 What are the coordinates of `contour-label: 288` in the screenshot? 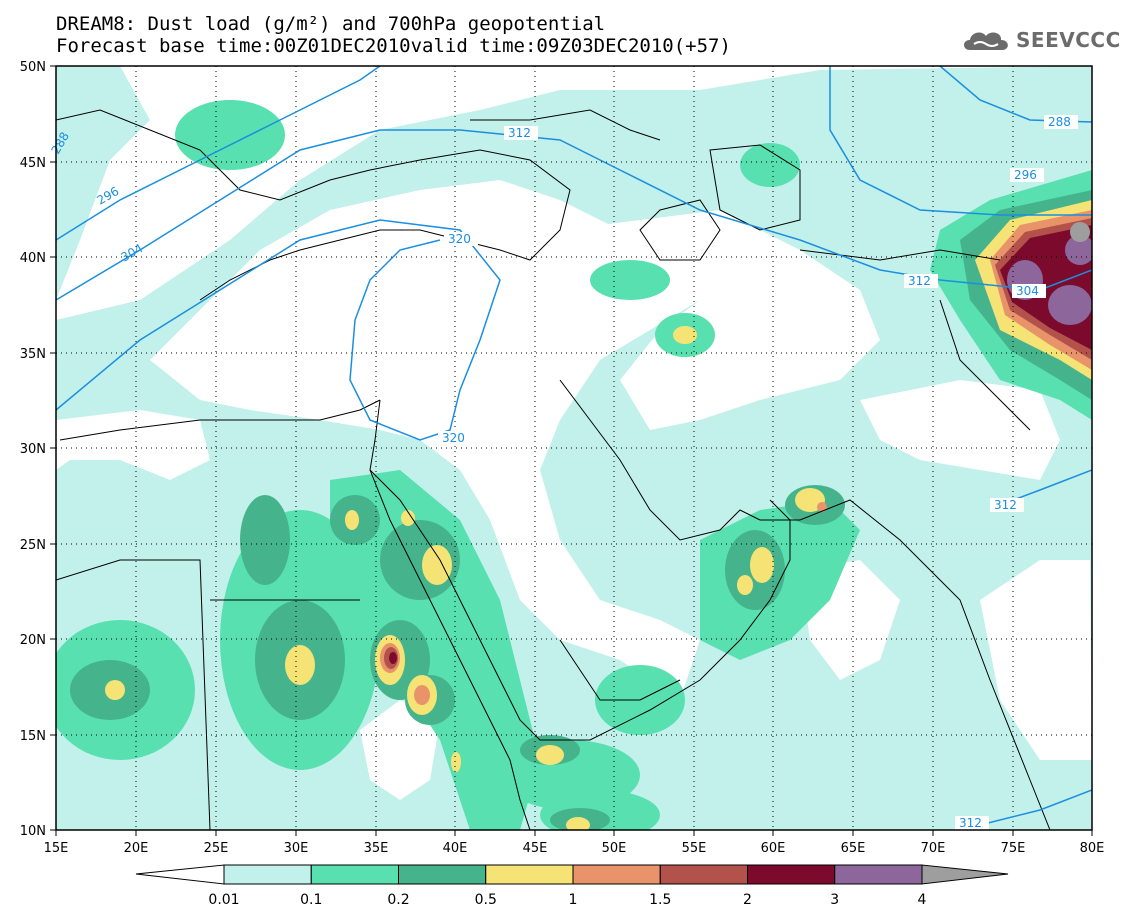 It's located at (1059, 122).